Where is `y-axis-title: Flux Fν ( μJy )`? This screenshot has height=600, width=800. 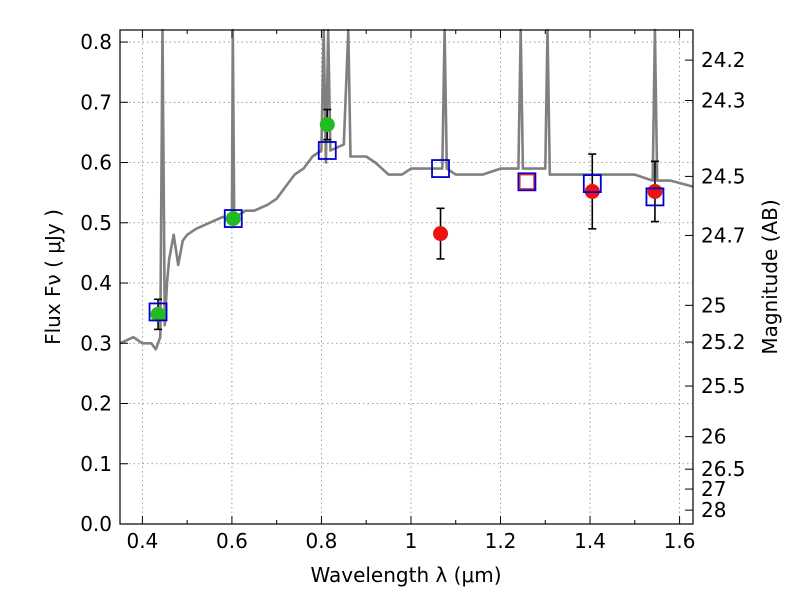
y-axis-title: Flux Fν ( μJy ) is located at coordinates (53, 277).